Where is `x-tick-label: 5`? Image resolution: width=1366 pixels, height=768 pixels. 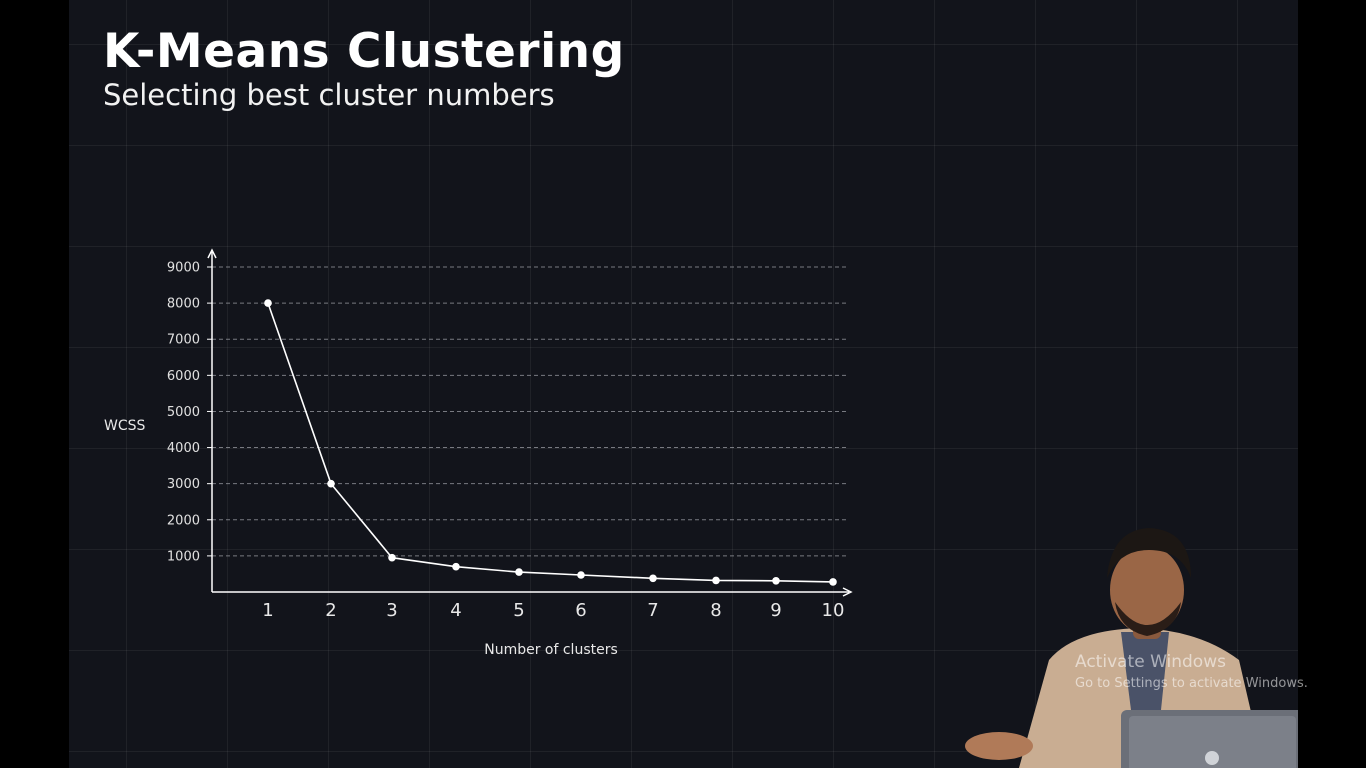 x-tick-label: 5 is located at coordinates (518, 610).